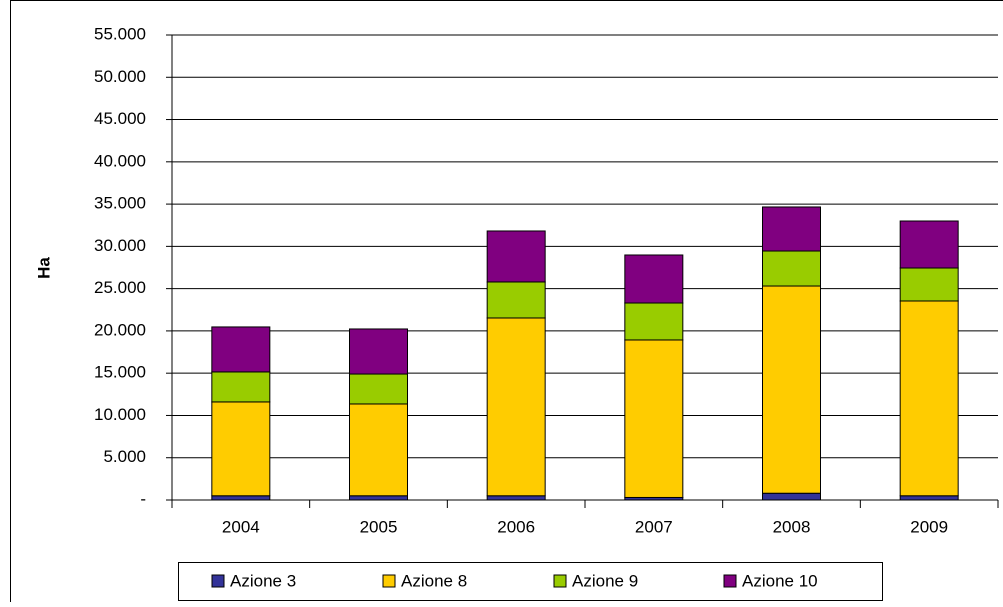 The width and height of the screenshot is (1003, 607). What do you see at coordinates (516, 526) in the screenshot?
I see `x-tick-label: 2006` at bounding box center [516, 526].